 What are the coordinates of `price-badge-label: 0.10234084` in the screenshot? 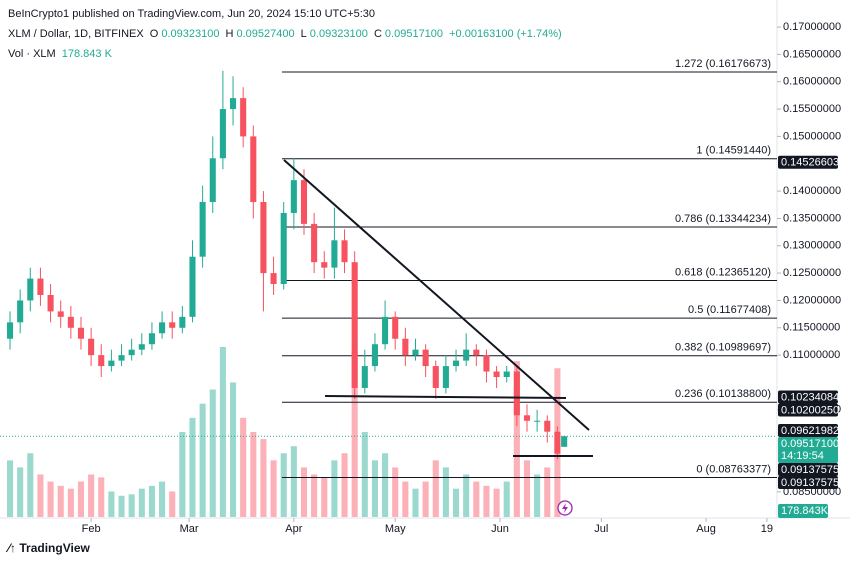 It's located at (810, 397).